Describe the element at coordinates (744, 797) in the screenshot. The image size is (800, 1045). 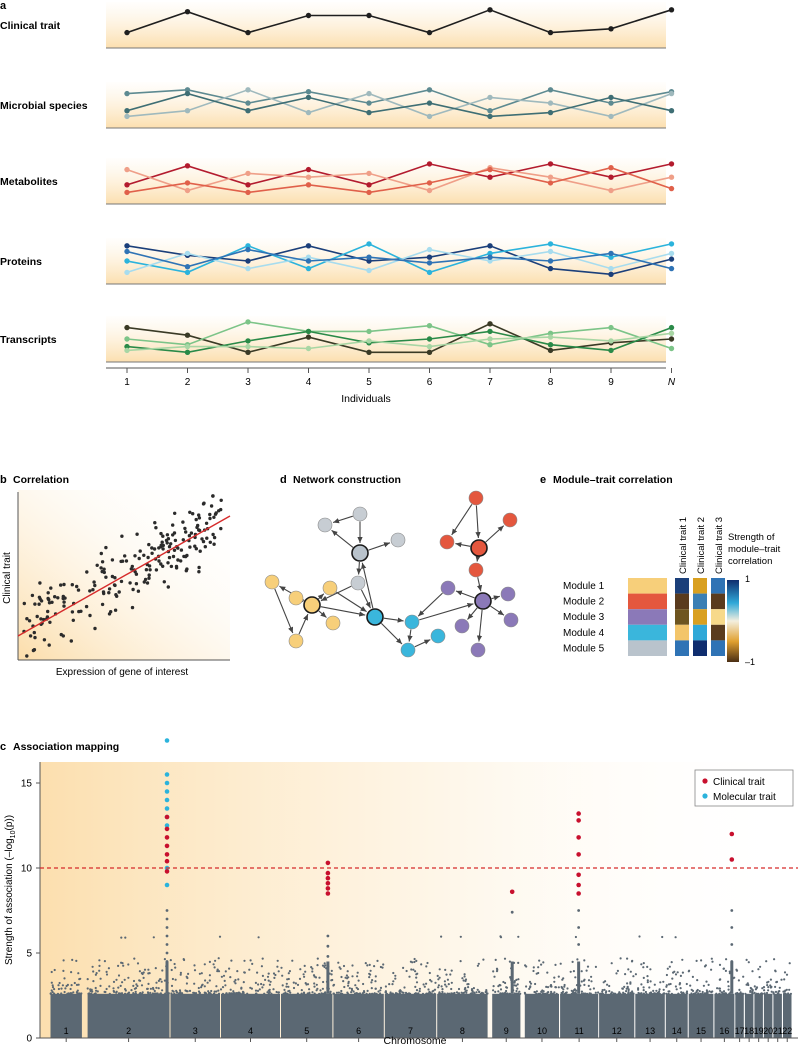
I see `legend-molecular-label: Molecular trait` at that location.